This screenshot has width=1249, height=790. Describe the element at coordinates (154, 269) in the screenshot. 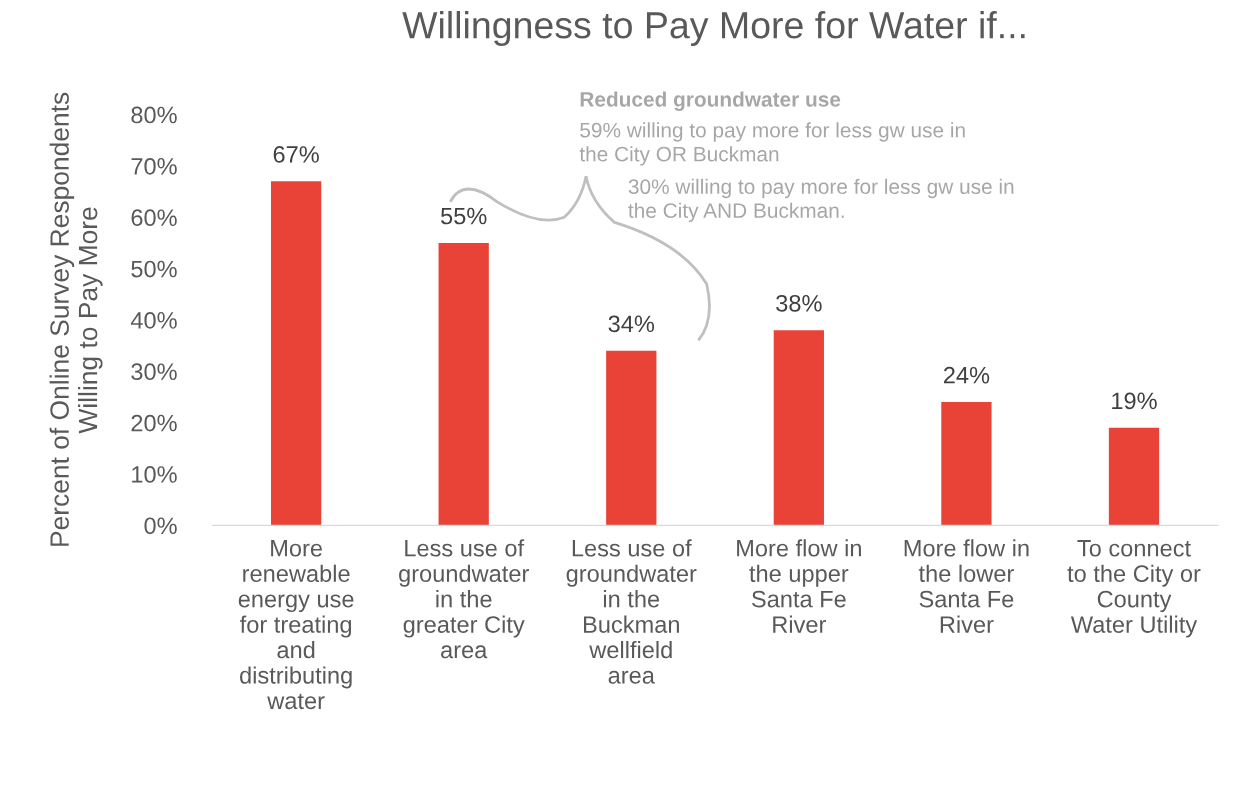

I see `y-tick-label: 50%` at that location.